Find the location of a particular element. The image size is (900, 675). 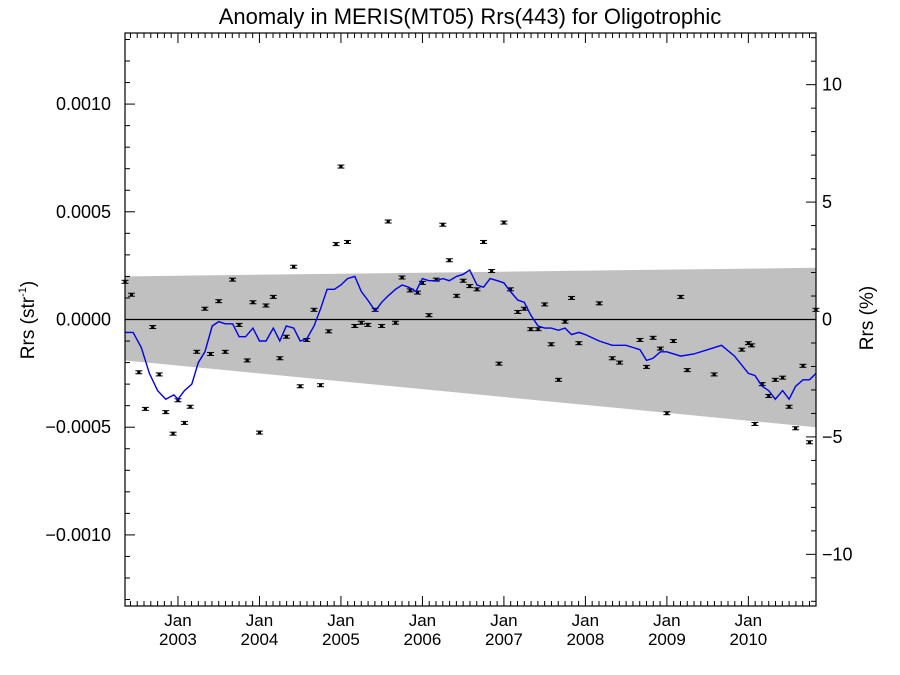

y-tick-label: 0.0000 is located at coordinates (83, 320).